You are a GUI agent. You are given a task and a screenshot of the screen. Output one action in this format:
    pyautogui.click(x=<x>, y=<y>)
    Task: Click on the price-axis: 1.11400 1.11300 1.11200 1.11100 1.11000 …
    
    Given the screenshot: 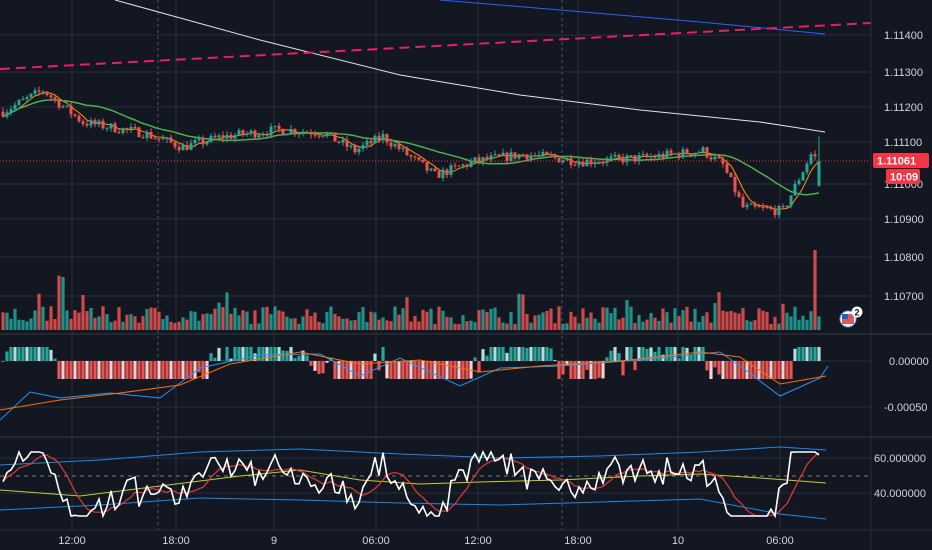 What is the action you would take?
    pyautogui.click(x=904, y=166)
    